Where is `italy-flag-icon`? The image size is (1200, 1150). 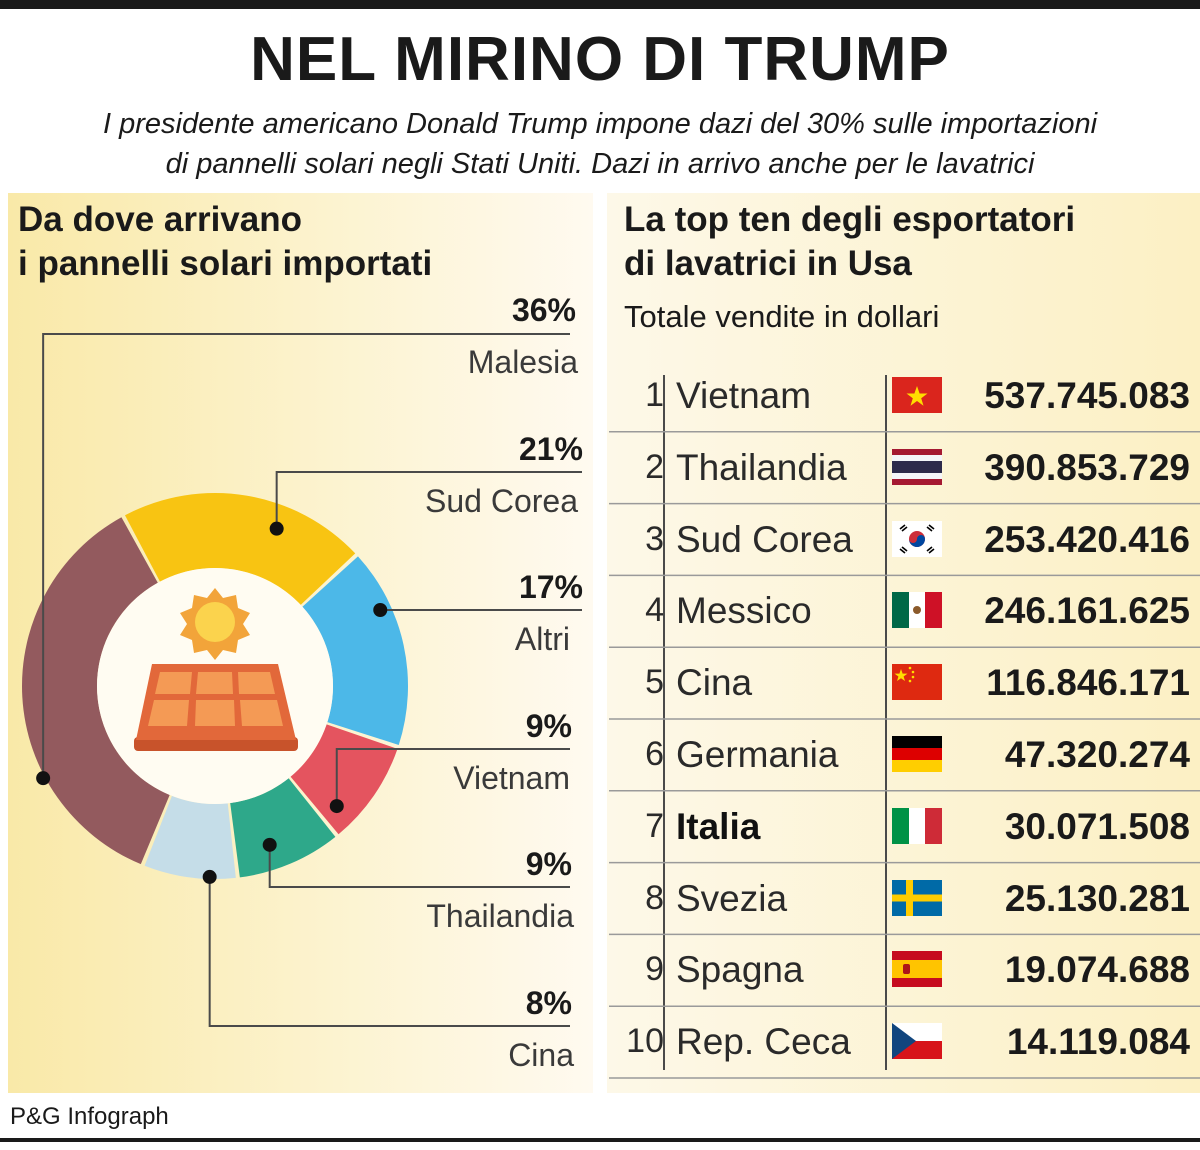 italy-flag-icon is located at coordinates (917, 825).